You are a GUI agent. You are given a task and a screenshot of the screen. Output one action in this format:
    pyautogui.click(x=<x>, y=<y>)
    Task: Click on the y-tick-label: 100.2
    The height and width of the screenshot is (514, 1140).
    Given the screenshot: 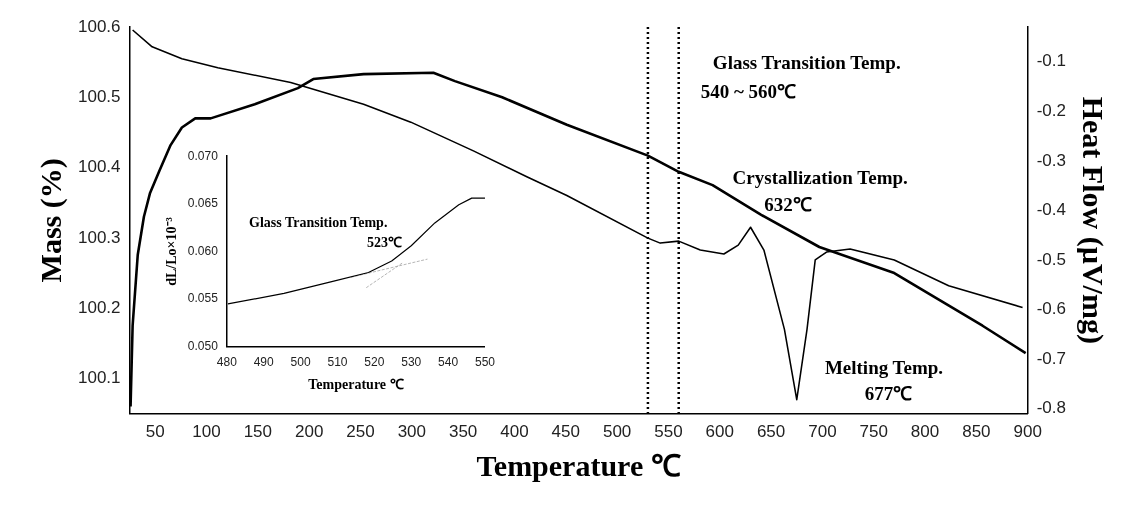 What is the action you would take?
    pyautogui.click(x=99, y=307)
    